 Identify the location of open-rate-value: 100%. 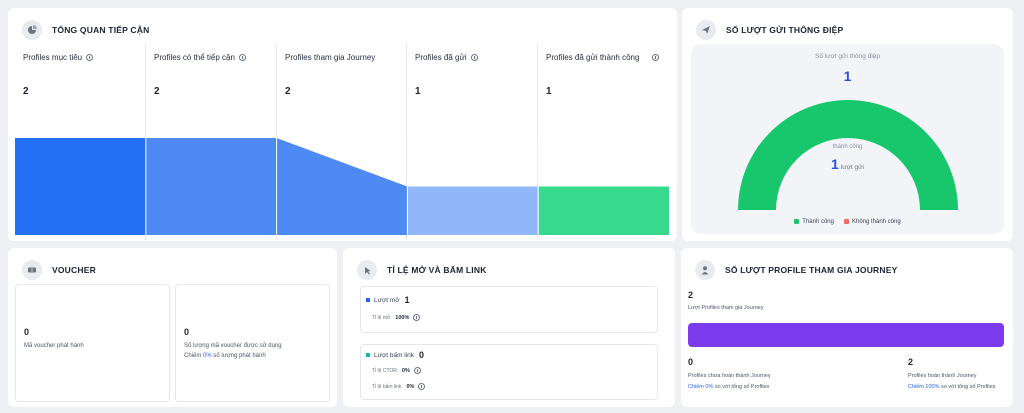
(402, 317).